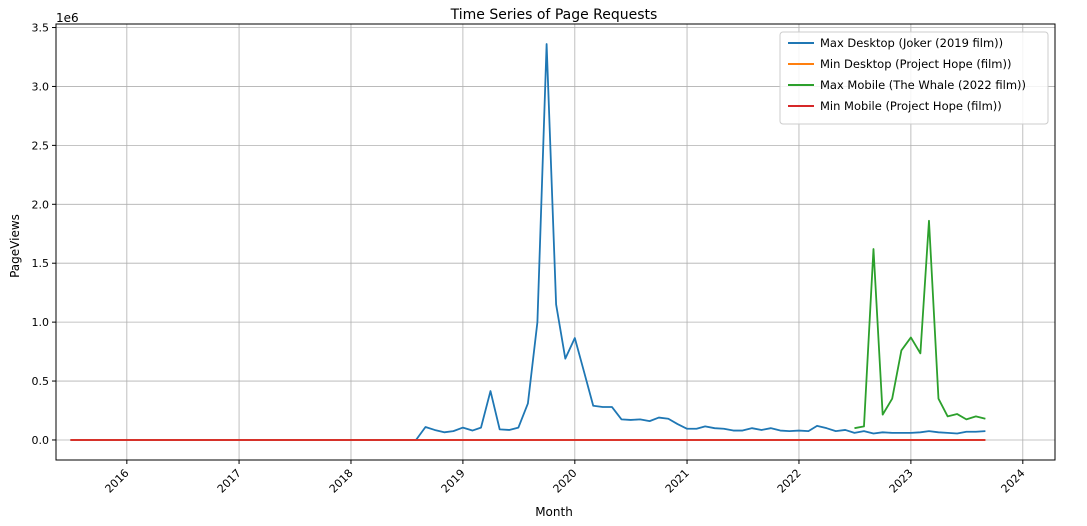 This screenshot has width=1087, height=526. I want to click on y-axis-label: PageViews, so click(15, 246).